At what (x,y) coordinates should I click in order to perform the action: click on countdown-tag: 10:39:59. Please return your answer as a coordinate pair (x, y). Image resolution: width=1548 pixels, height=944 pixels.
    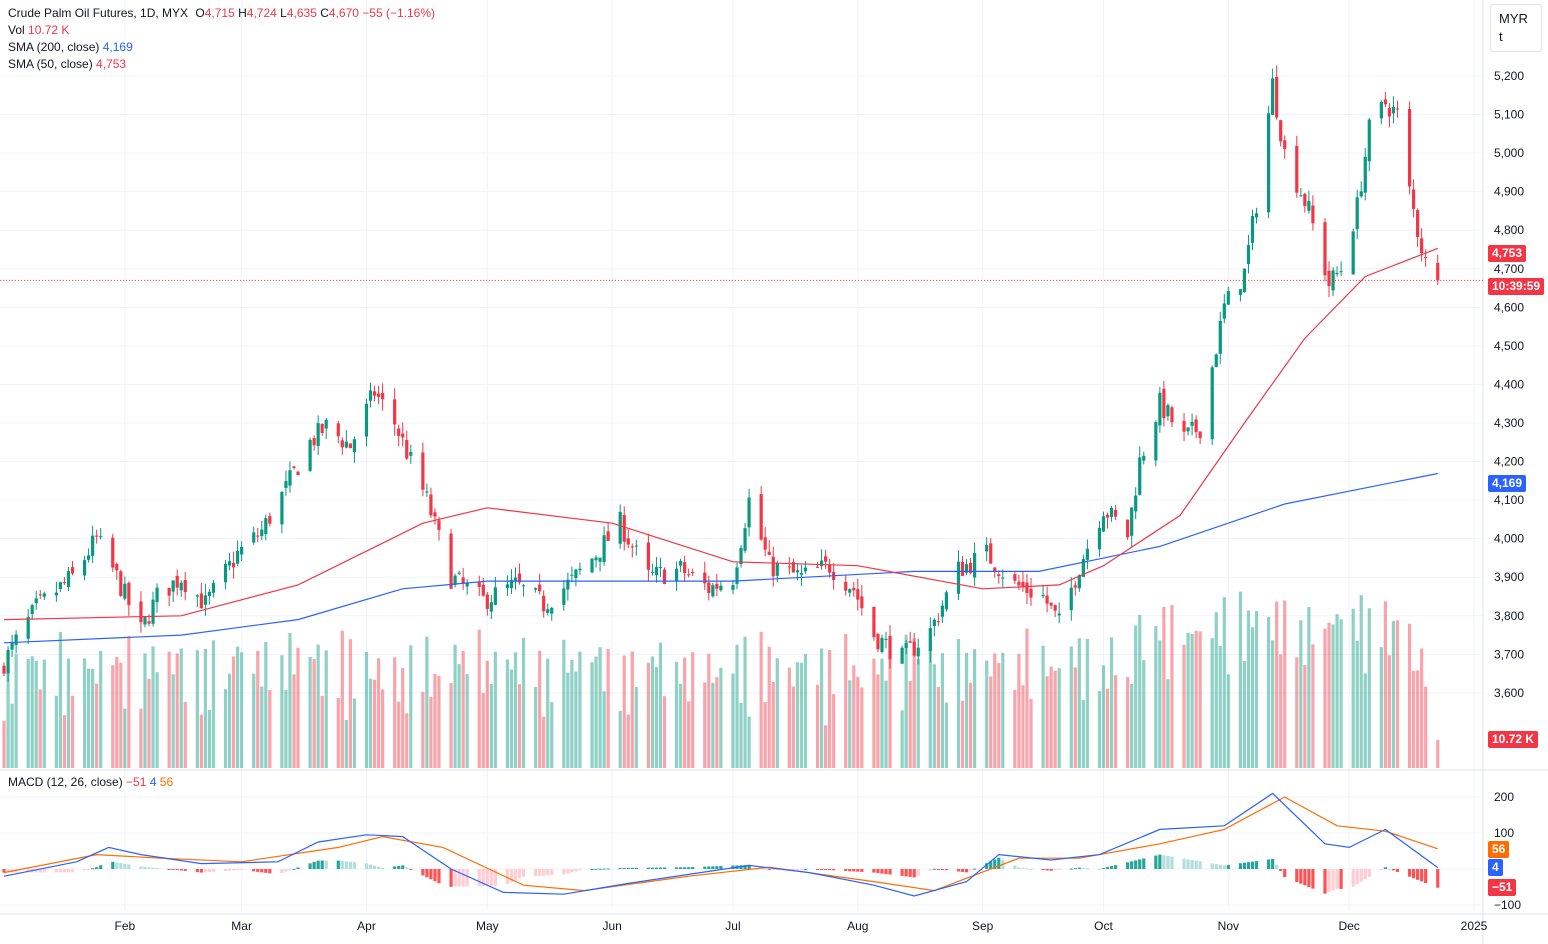
    Looking at the image, I should click on (1516, 286).